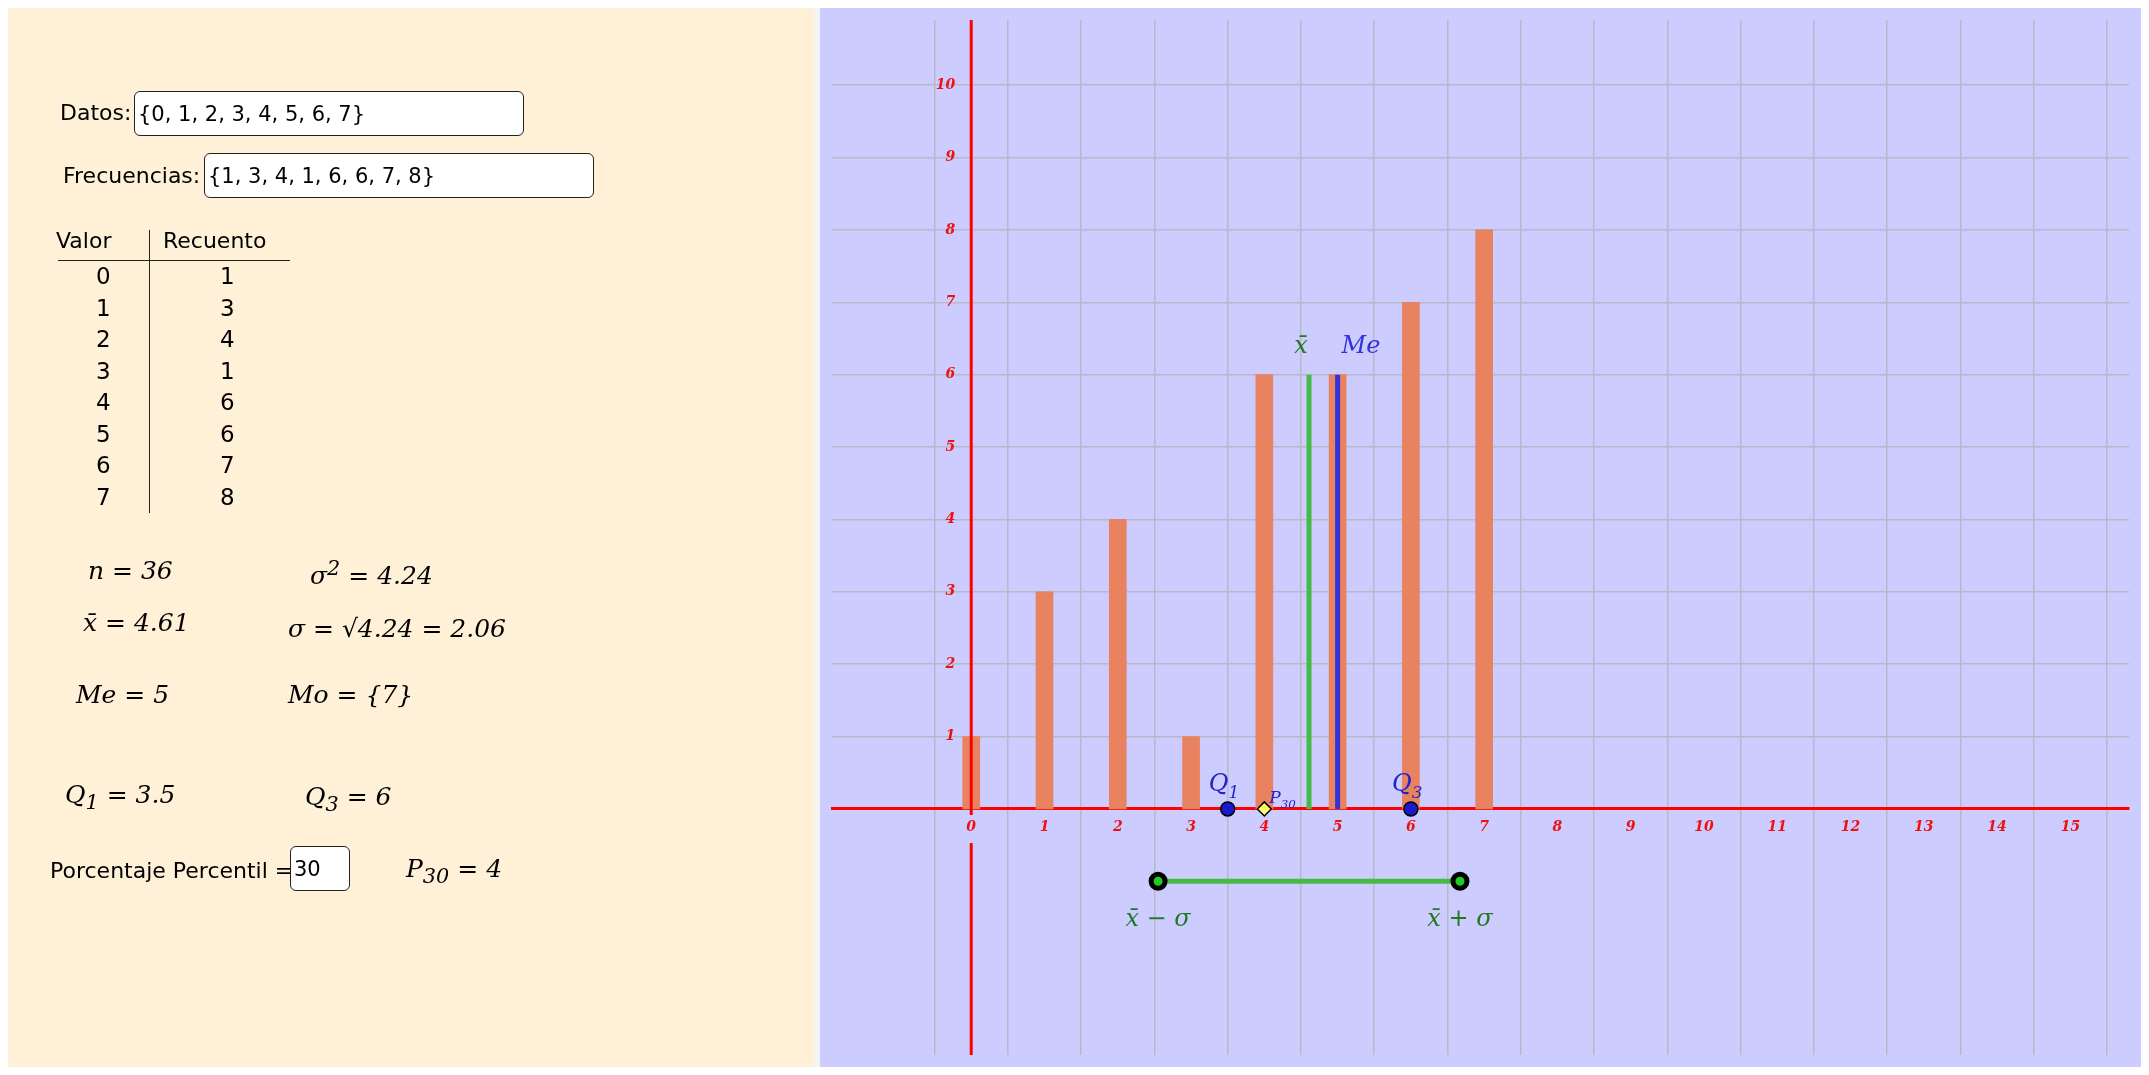 This screenshot has width=2149, height=1075. What do you see at coordinates (399, 175) in the screenshot?
I see `text: {1, 3, 4, 1, 6, 6, 7, 8}` at bounding box center [399, 175].